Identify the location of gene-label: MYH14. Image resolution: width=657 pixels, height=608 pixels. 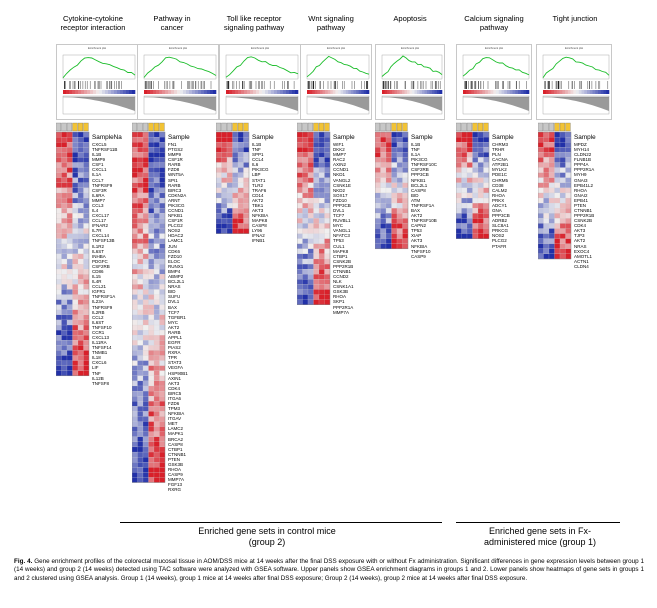
(582, 150).